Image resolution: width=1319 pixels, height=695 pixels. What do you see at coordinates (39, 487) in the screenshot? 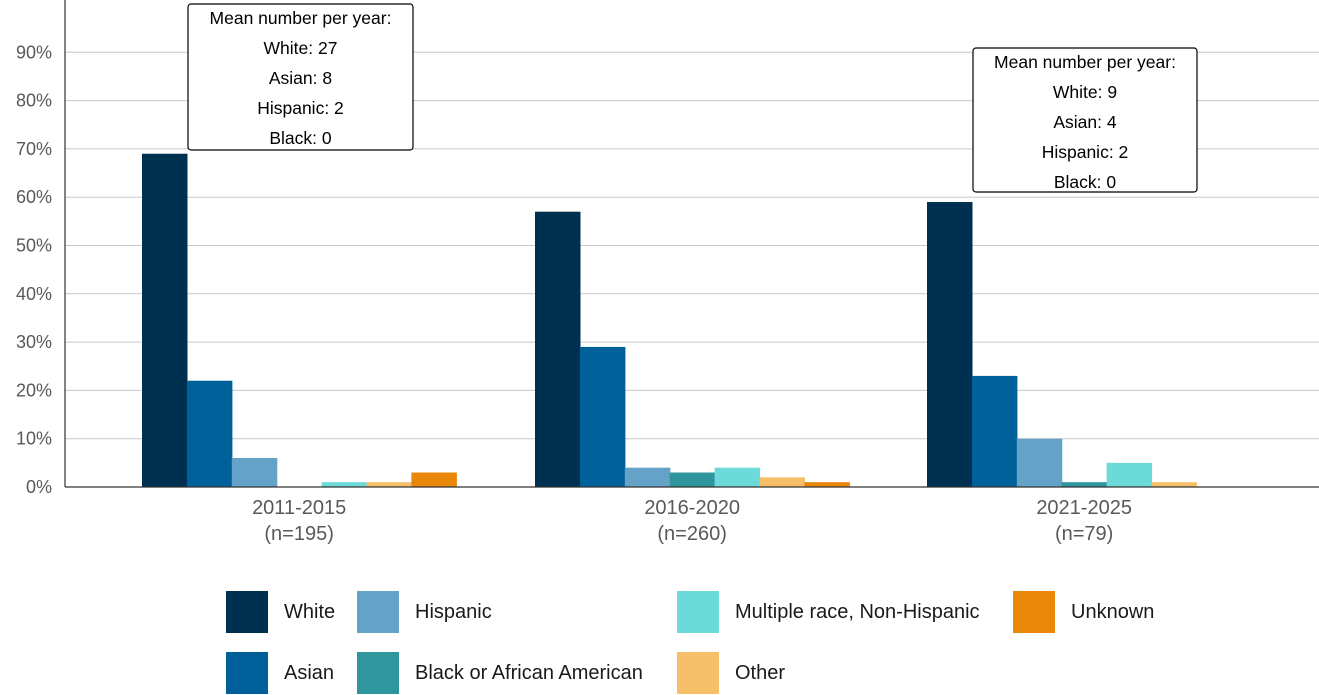
I see `y-tick-label: 0%` at bounding box center [39, 487].